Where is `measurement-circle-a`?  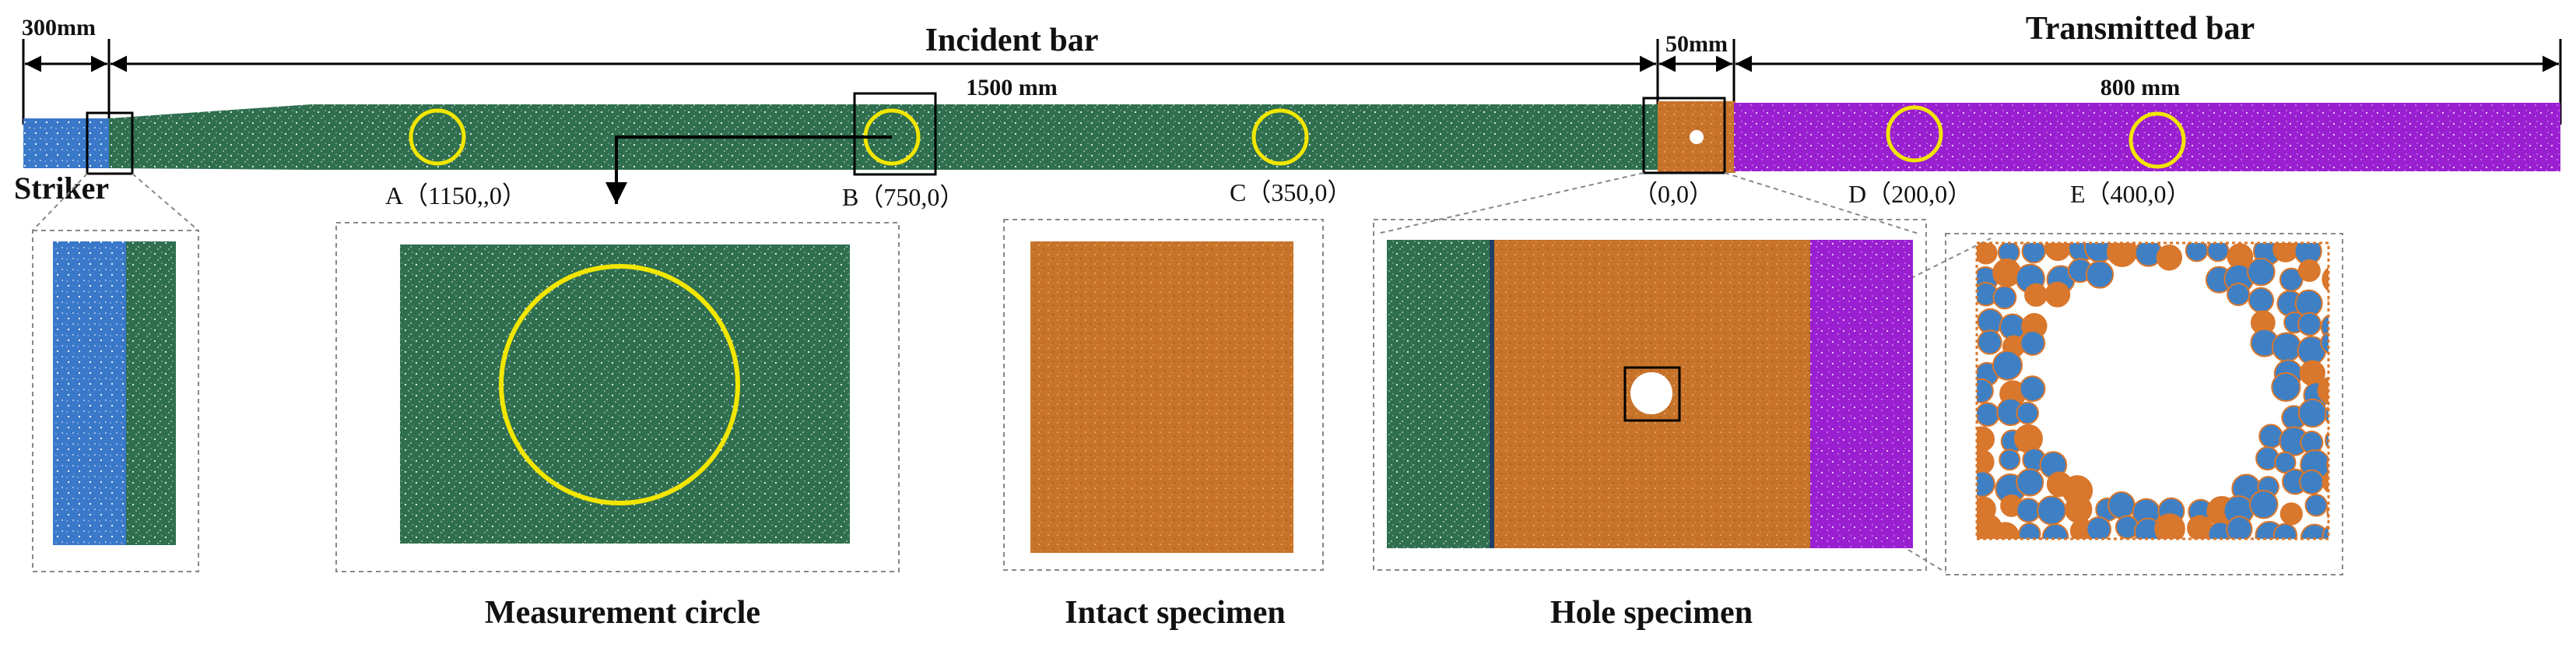 measurement-circle-a is located at coordinates (438, 137).